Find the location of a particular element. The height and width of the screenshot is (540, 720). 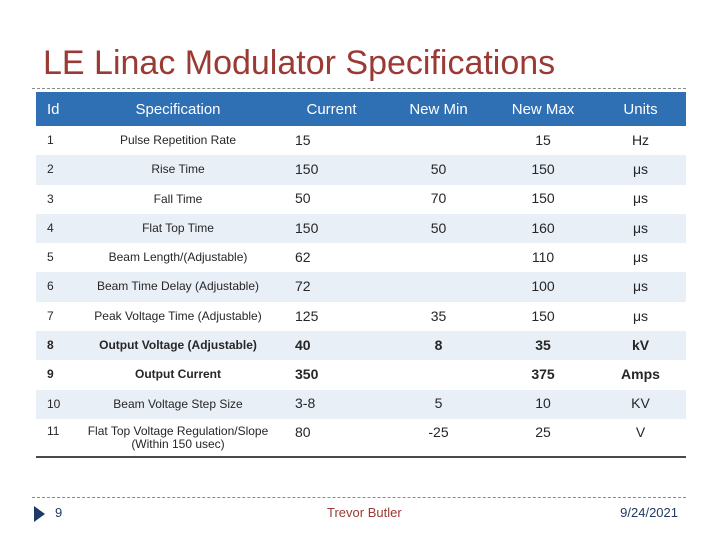

row-new-max: 10 is located at coordinates (543, 403).